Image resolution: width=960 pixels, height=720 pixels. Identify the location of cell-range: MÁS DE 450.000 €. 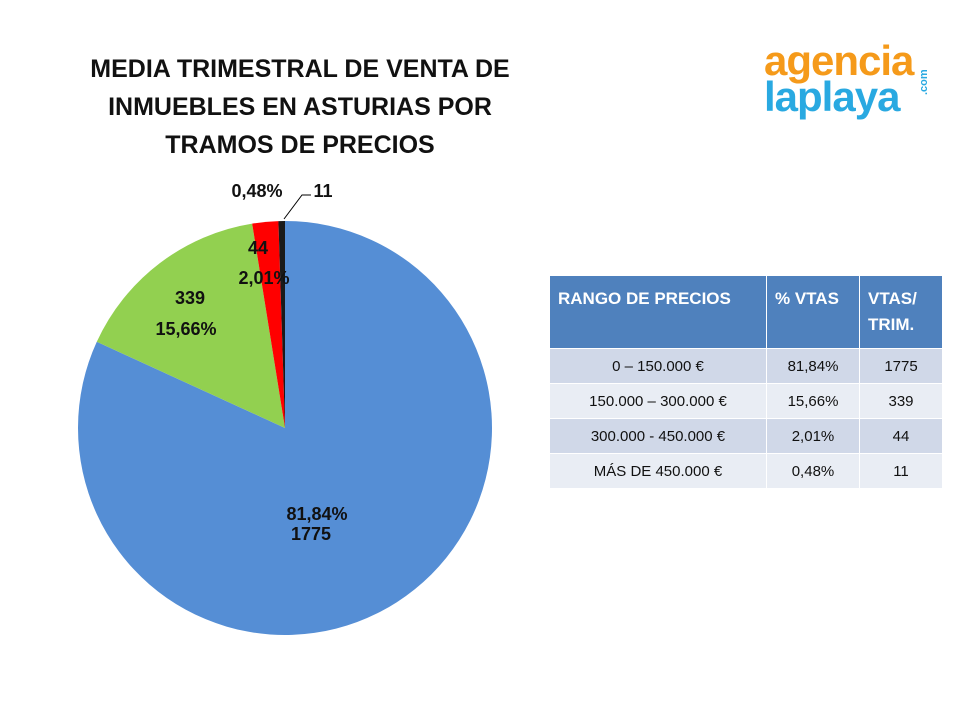
(658, 471).